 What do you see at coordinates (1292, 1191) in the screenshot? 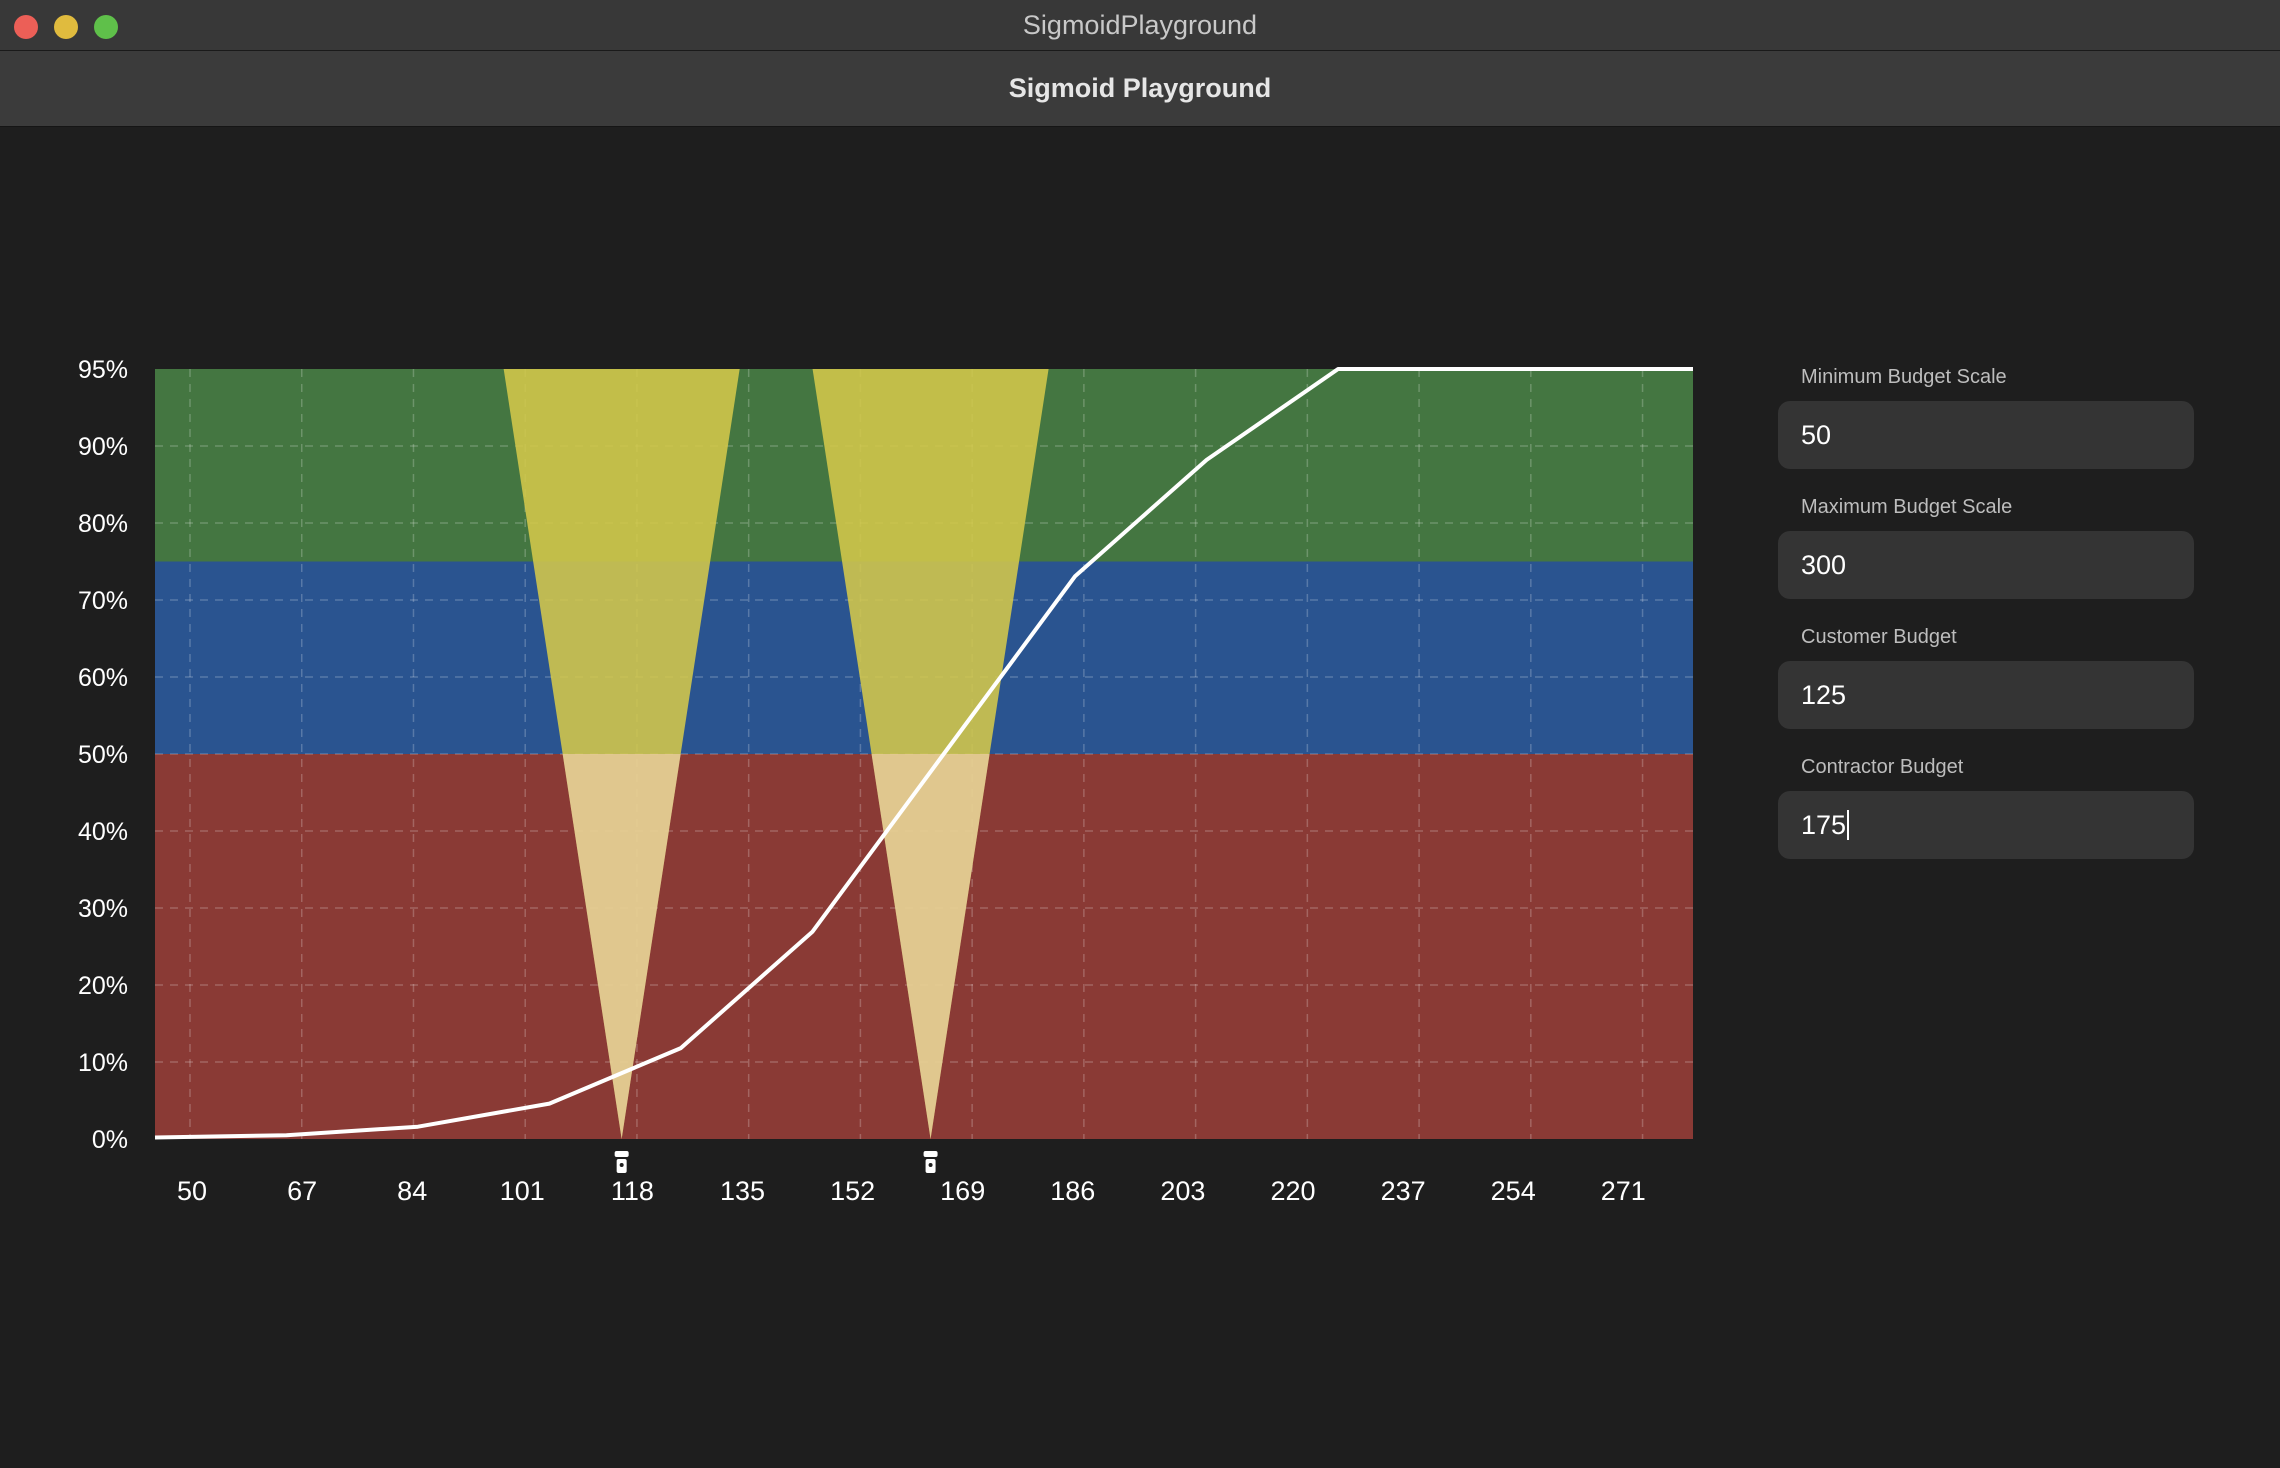
I see `x-tick-label: 220` at bounding box center [1292, 1191].